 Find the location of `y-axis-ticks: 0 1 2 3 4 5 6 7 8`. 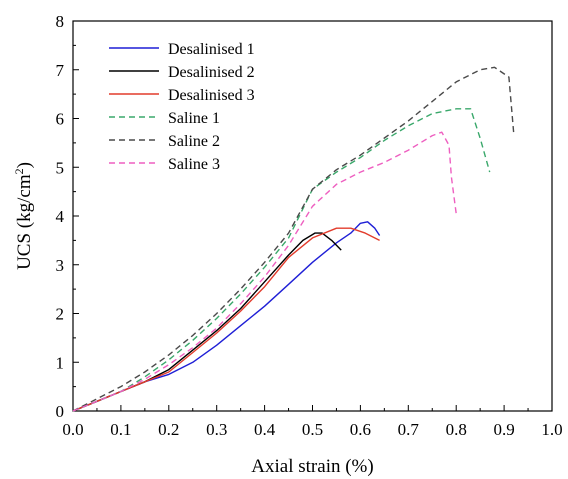

y-axis-ticks: 0 1 2 3 4 5 6 7 8 is located at coordinates (67, 216).